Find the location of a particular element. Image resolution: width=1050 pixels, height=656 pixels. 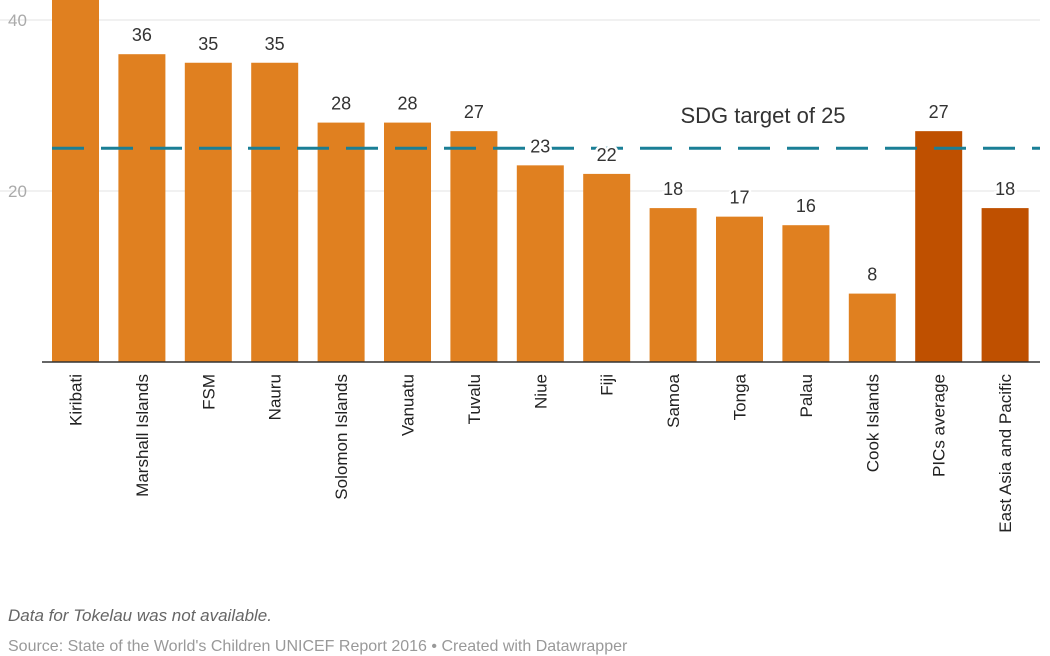

x-tick-label: Nauru is located at coordinates (275, 397).